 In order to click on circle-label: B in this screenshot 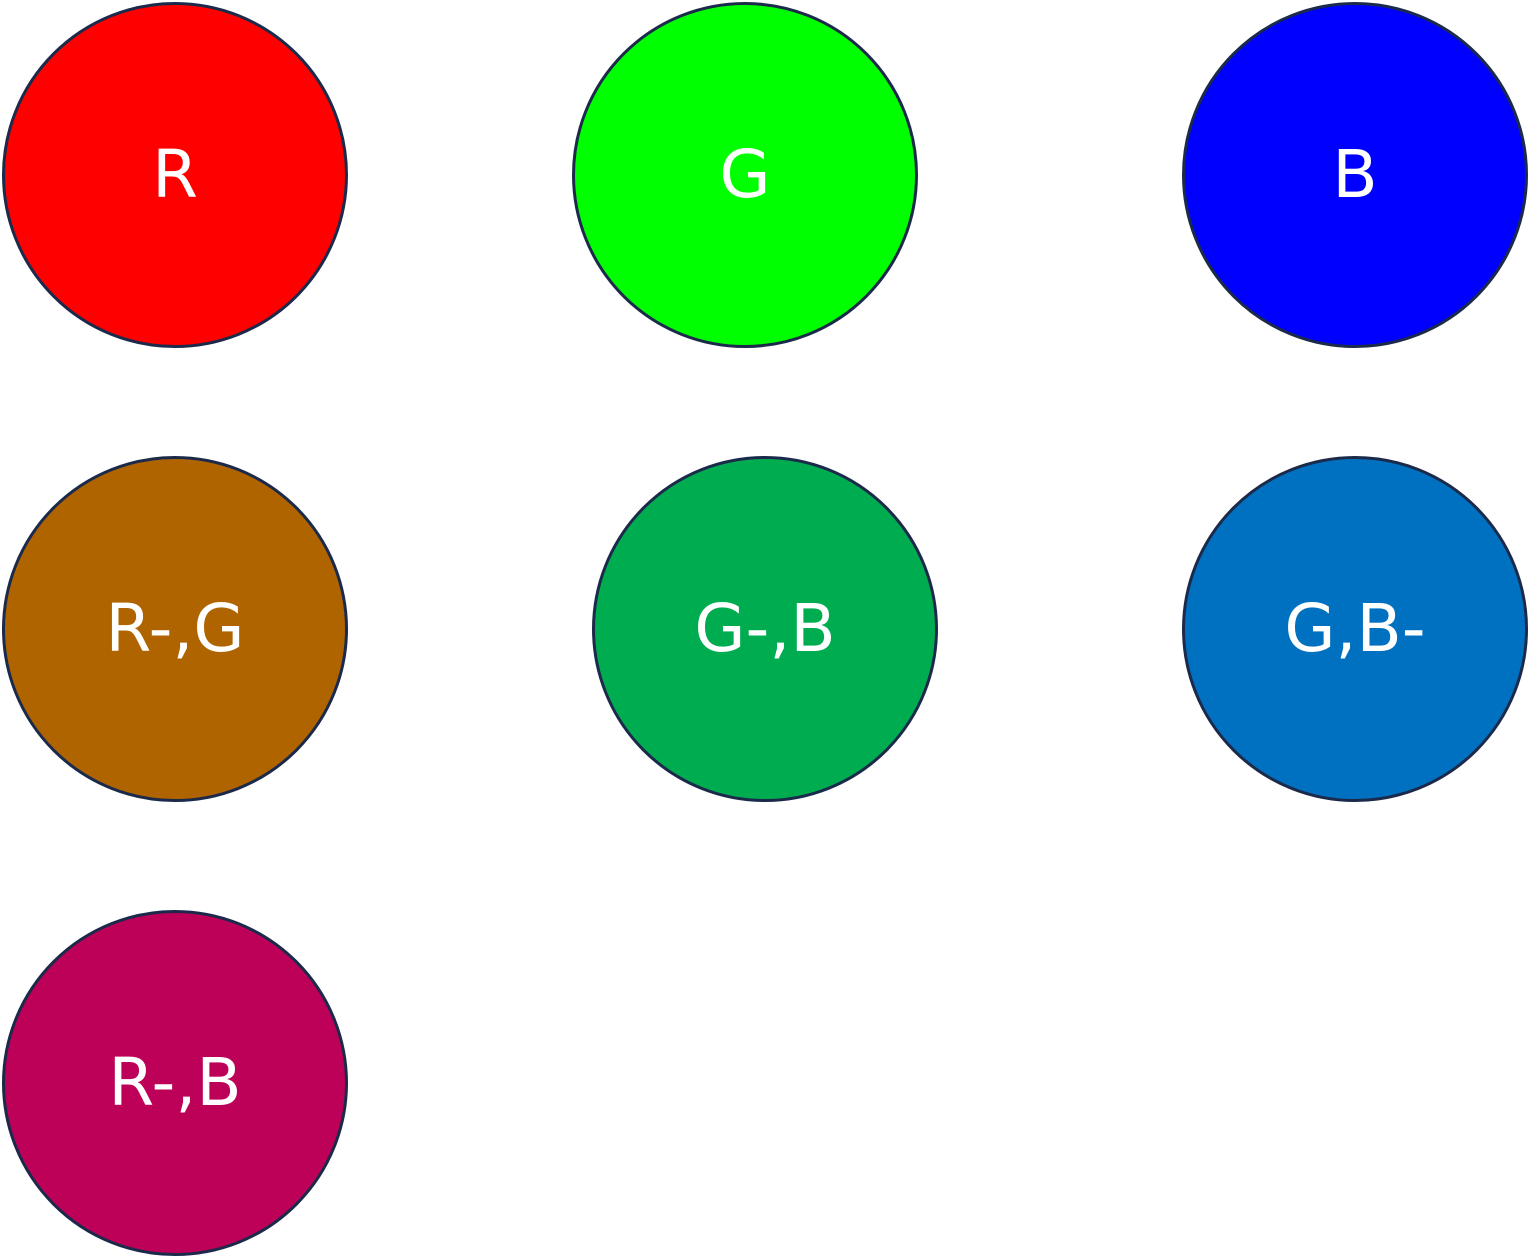, I will do `click(1355, 174)`.